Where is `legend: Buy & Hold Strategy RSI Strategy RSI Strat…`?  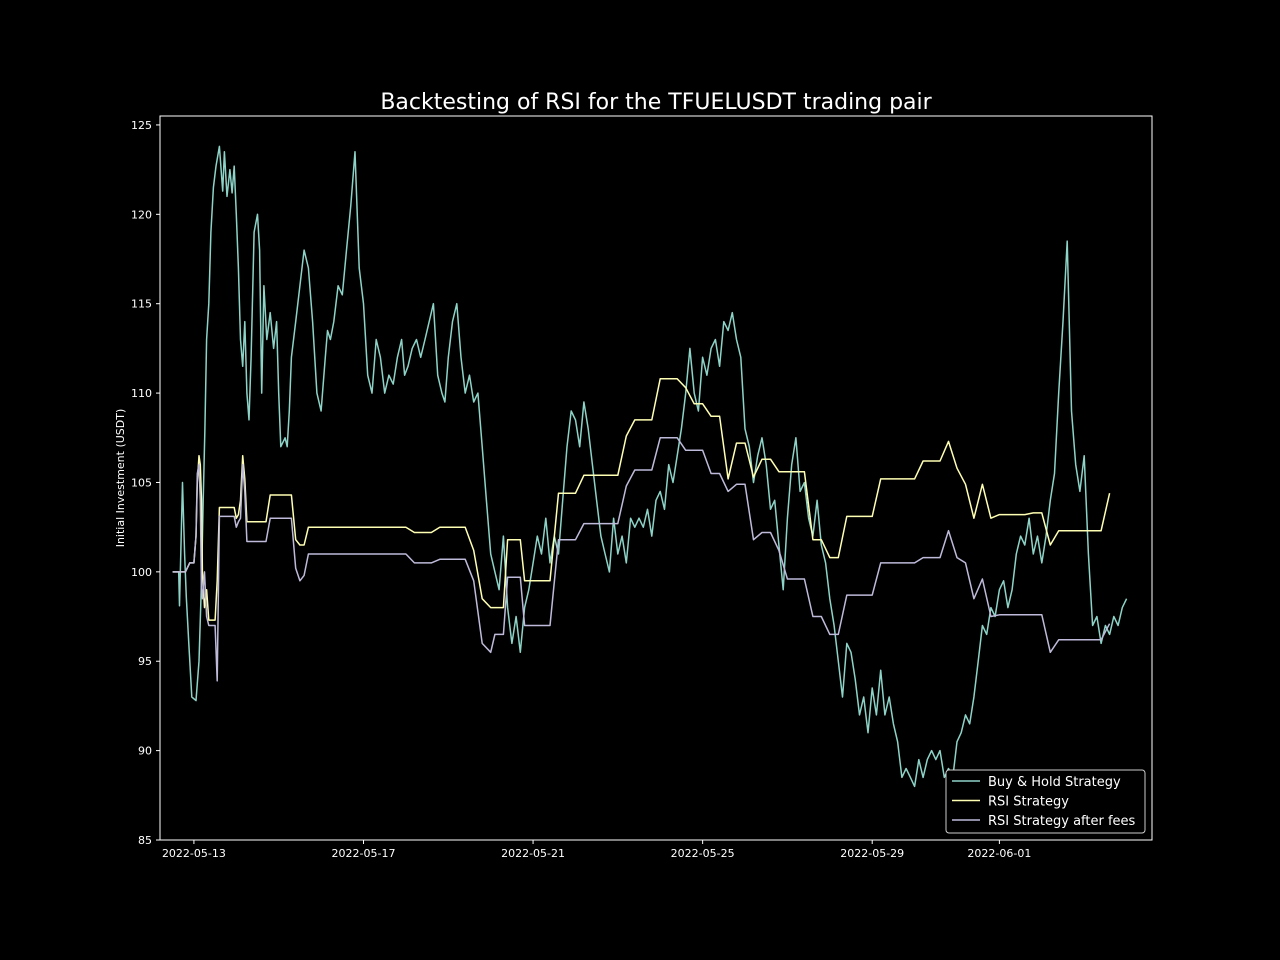 legend: Buy & Hold Strategy RSI Strategy RSI Strat… is located at coordinates (1045, 801).